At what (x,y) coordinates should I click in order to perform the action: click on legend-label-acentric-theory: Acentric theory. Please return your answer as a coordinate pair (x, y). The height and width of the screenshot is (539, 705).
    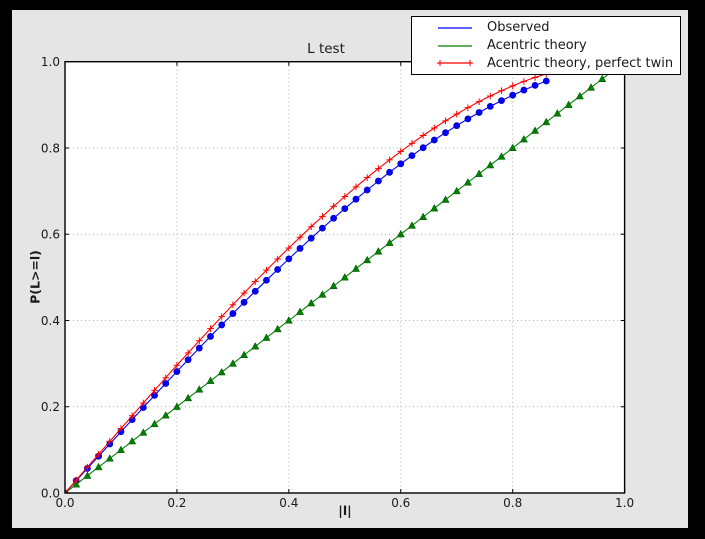
    Looking at the image, I should click on (537, 45).